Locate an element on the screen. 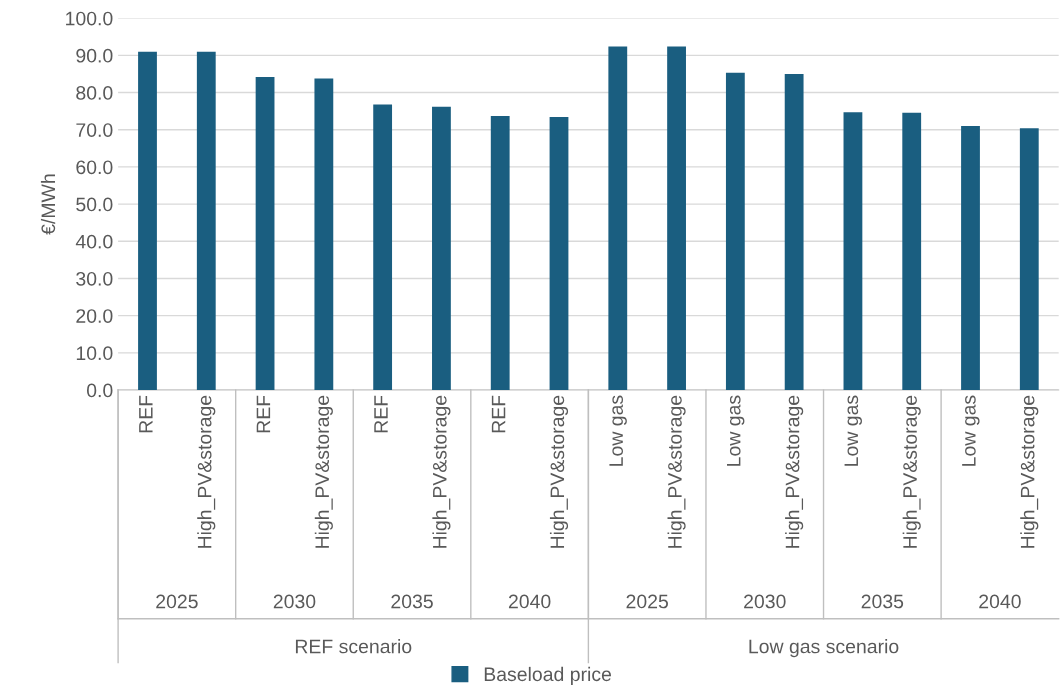 This screenshot has width=1064, height=699. y-tick-label: 30.0 is located at coordinates (94, 278).